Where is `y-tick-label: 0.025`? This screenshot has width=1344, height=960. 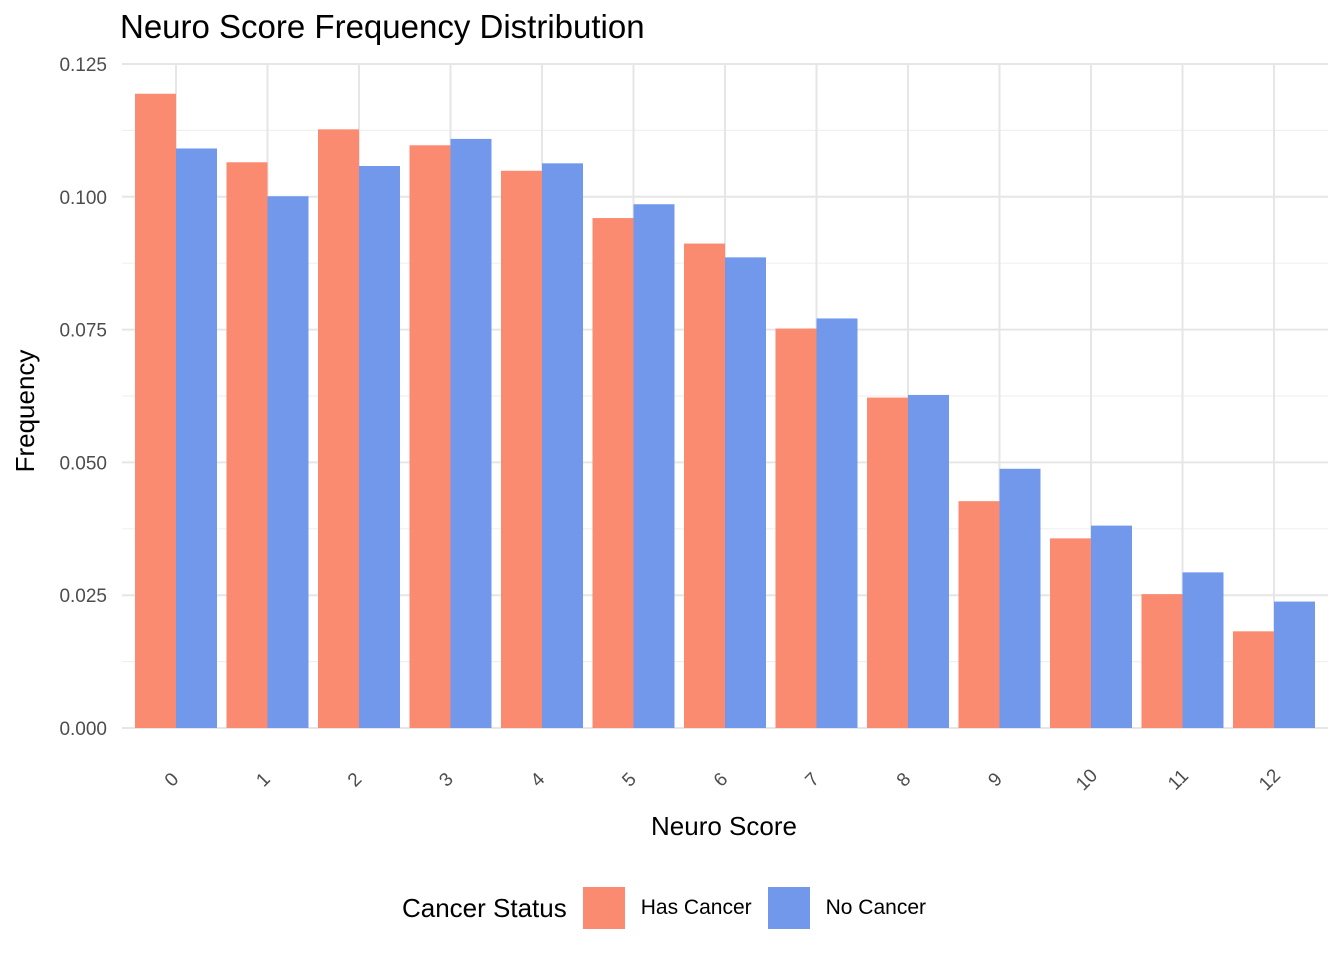
y-tick-label: 0.025 is located at coordinates (83, 596).